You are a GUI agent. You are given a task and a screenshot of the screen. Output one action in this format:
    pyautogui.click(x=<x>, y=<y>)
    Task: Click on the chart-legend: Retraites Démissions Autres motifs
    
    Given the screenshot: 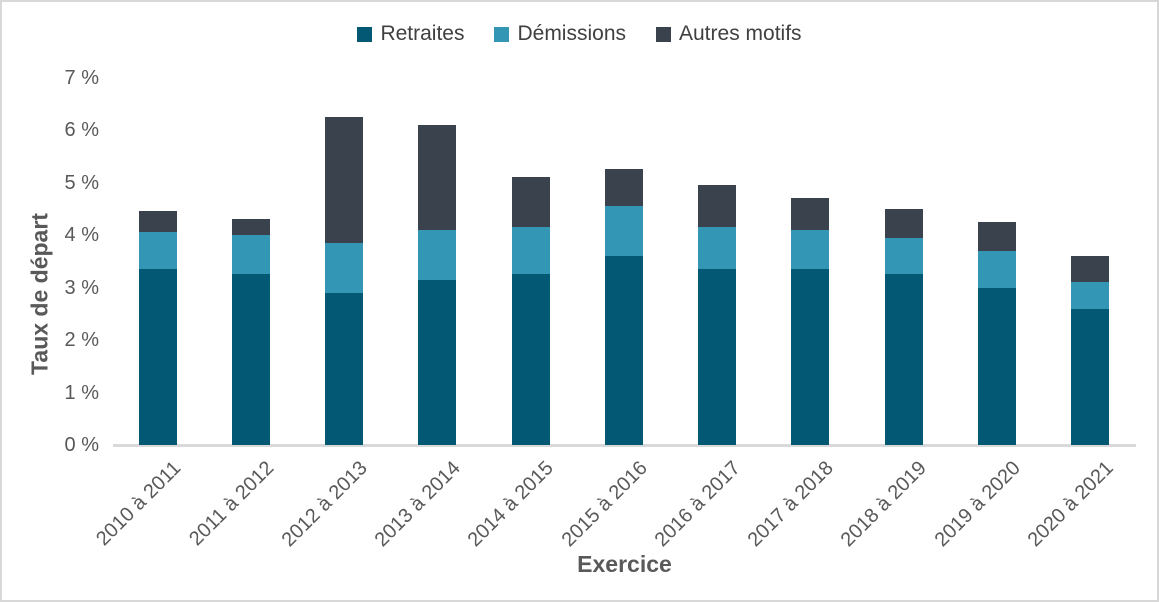 What is the action you would take?
    pyautogui.click(x=579, y=34)
    